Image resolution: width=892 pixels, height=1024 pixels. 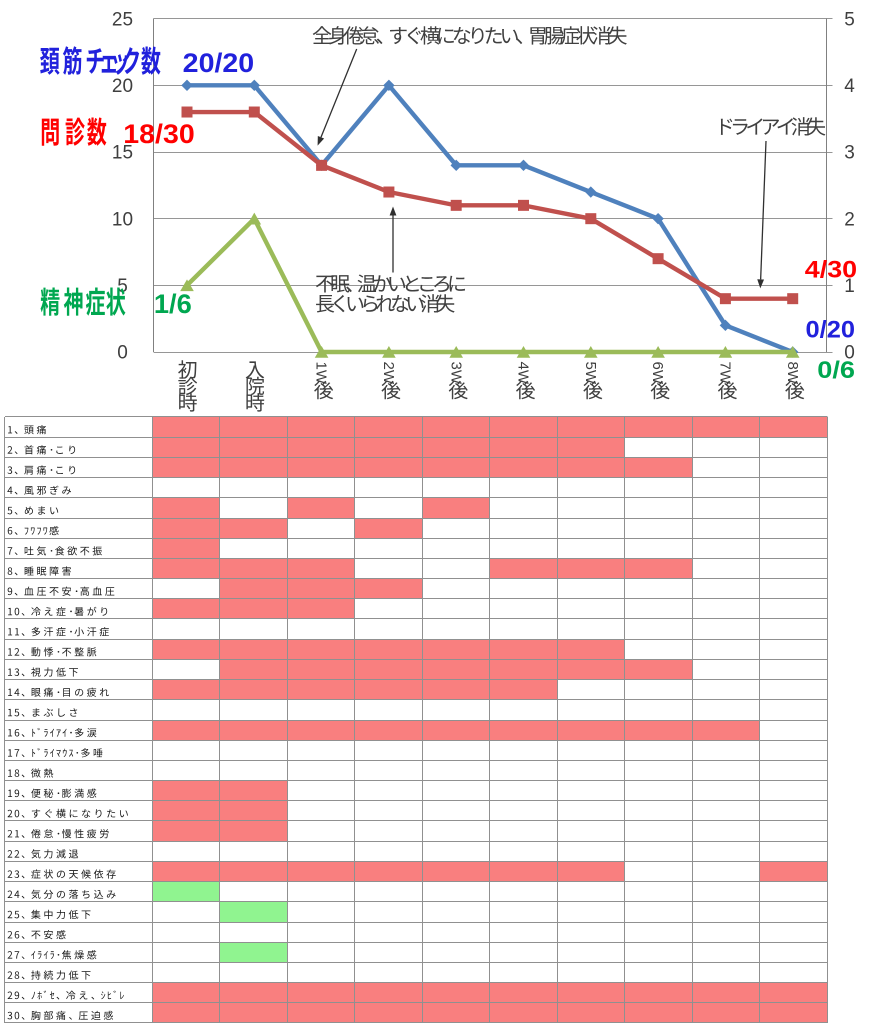 I want to click on svg-text: 1/6, so click(x=173, y=304).